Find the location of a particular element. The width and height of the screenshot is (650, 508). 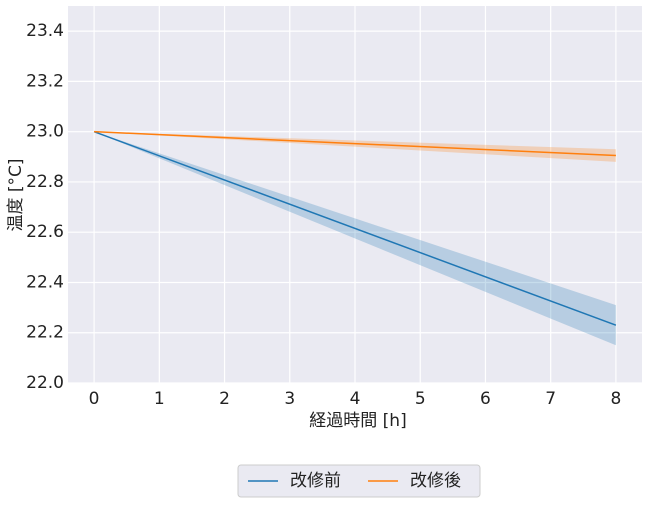

confidence-band is located at coordinates (355, 146).